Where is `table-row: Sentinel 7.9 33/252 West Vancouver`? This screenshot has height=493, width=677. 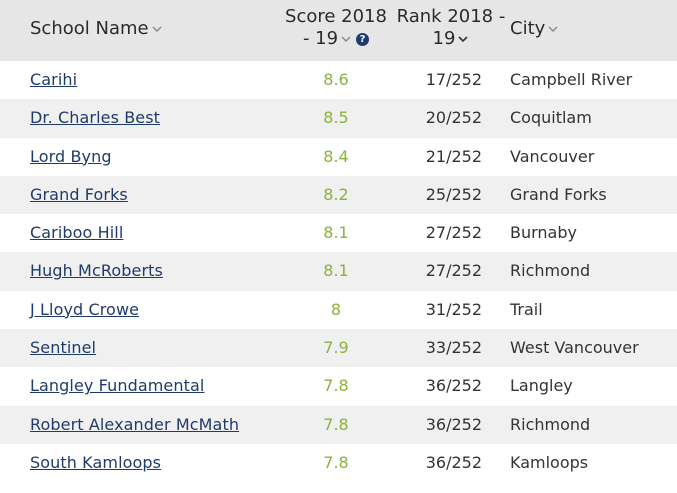 table-row: Sentinel 7.9 33/252 West Vancouver is located at coordinates (338, 348).